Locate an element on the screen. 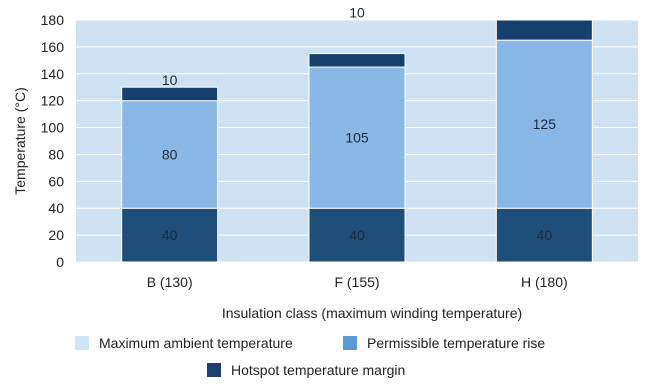 The width and height of the screenshot is (648, 389). y-tick-label: 160 is located at coordinates (53, 47).